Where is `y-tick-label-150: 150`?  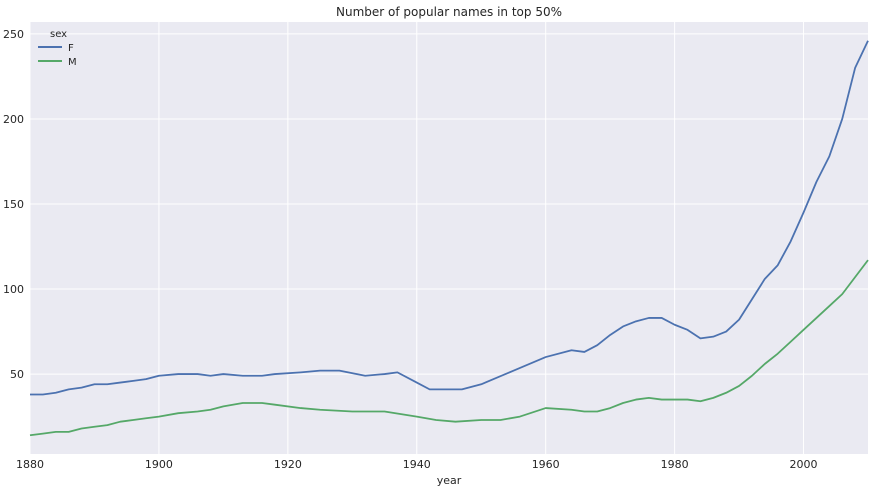
y-tick-label-150: 150 is located at coordinates (13, 204).